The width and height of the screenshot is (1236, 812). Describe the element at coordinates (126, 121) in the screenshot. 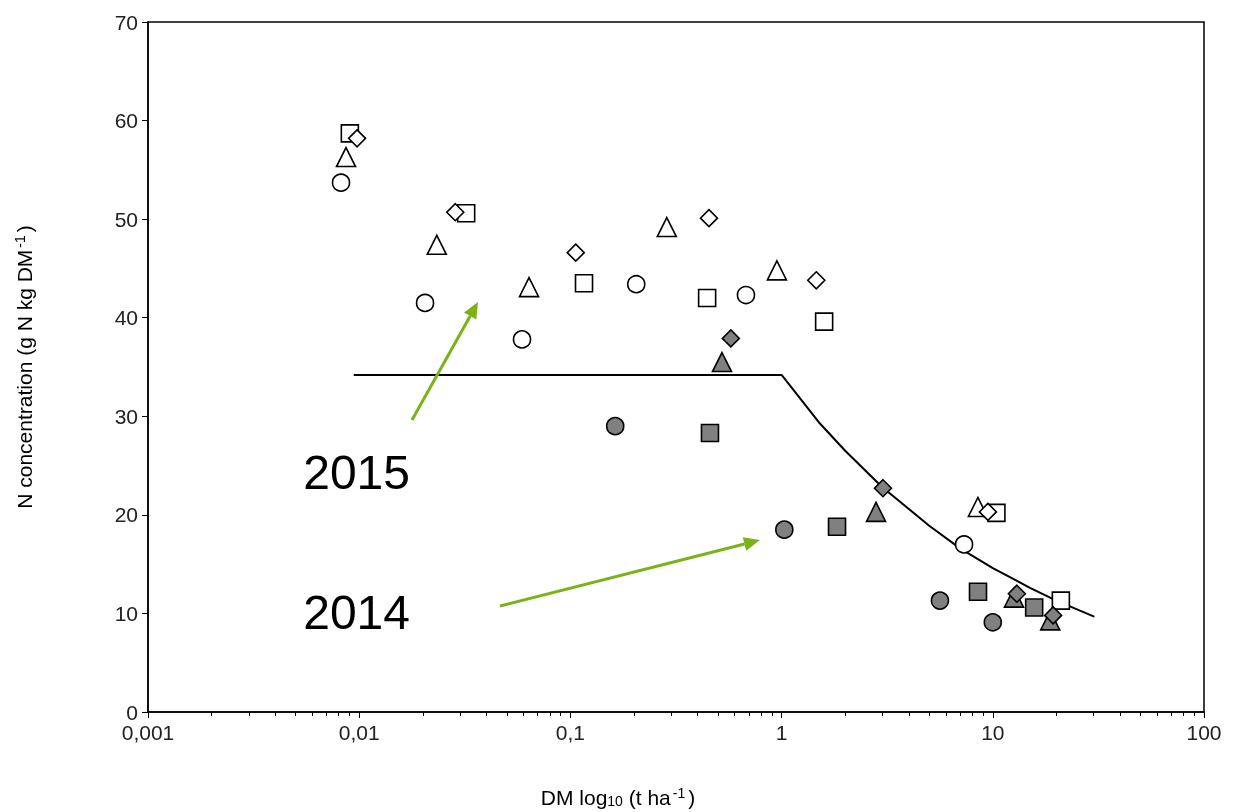

I see `y-tick-label: 60` at that location.